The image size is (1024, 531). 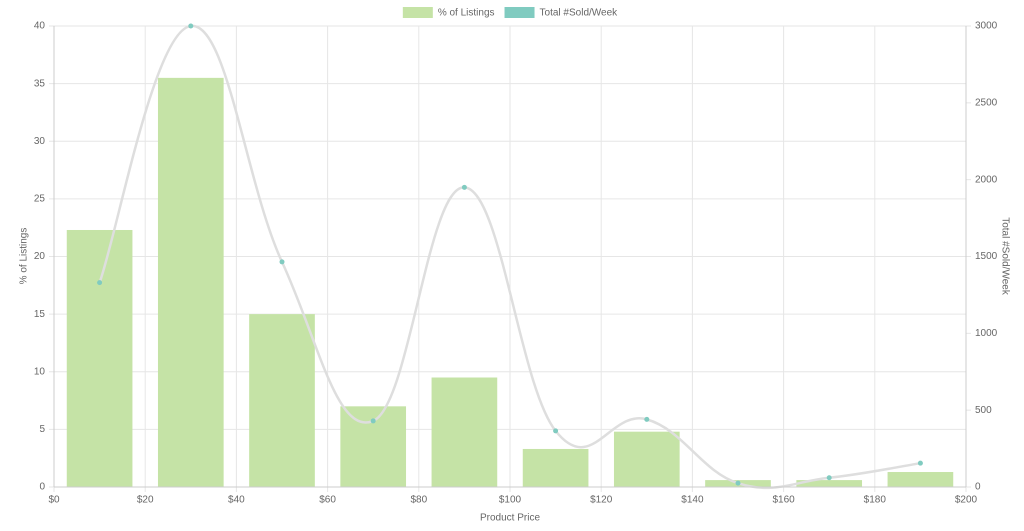 I want to click on y-tick-label: 0, so click(x=42, y=487).